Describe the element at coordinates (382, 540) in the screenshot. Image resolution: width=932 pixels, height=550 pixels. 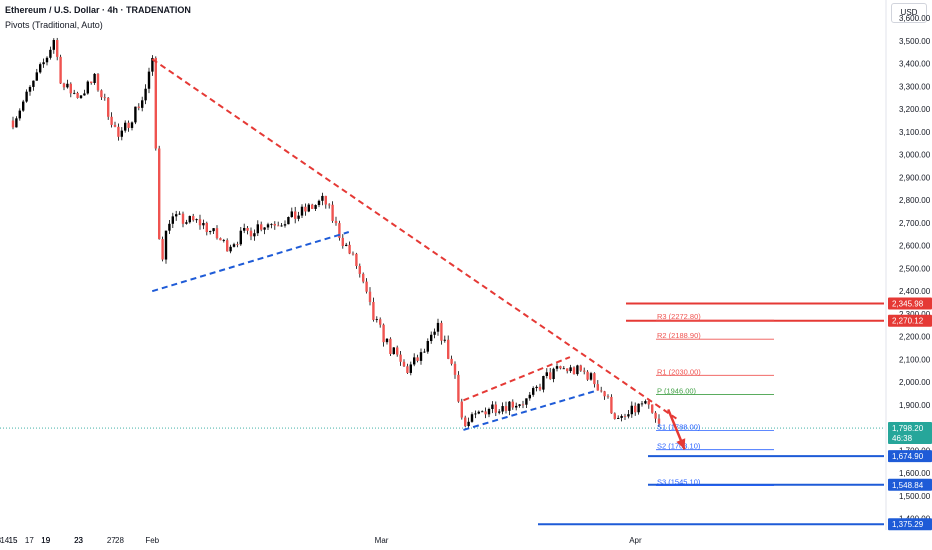
I see `x-tick-label: Mar` at that location.